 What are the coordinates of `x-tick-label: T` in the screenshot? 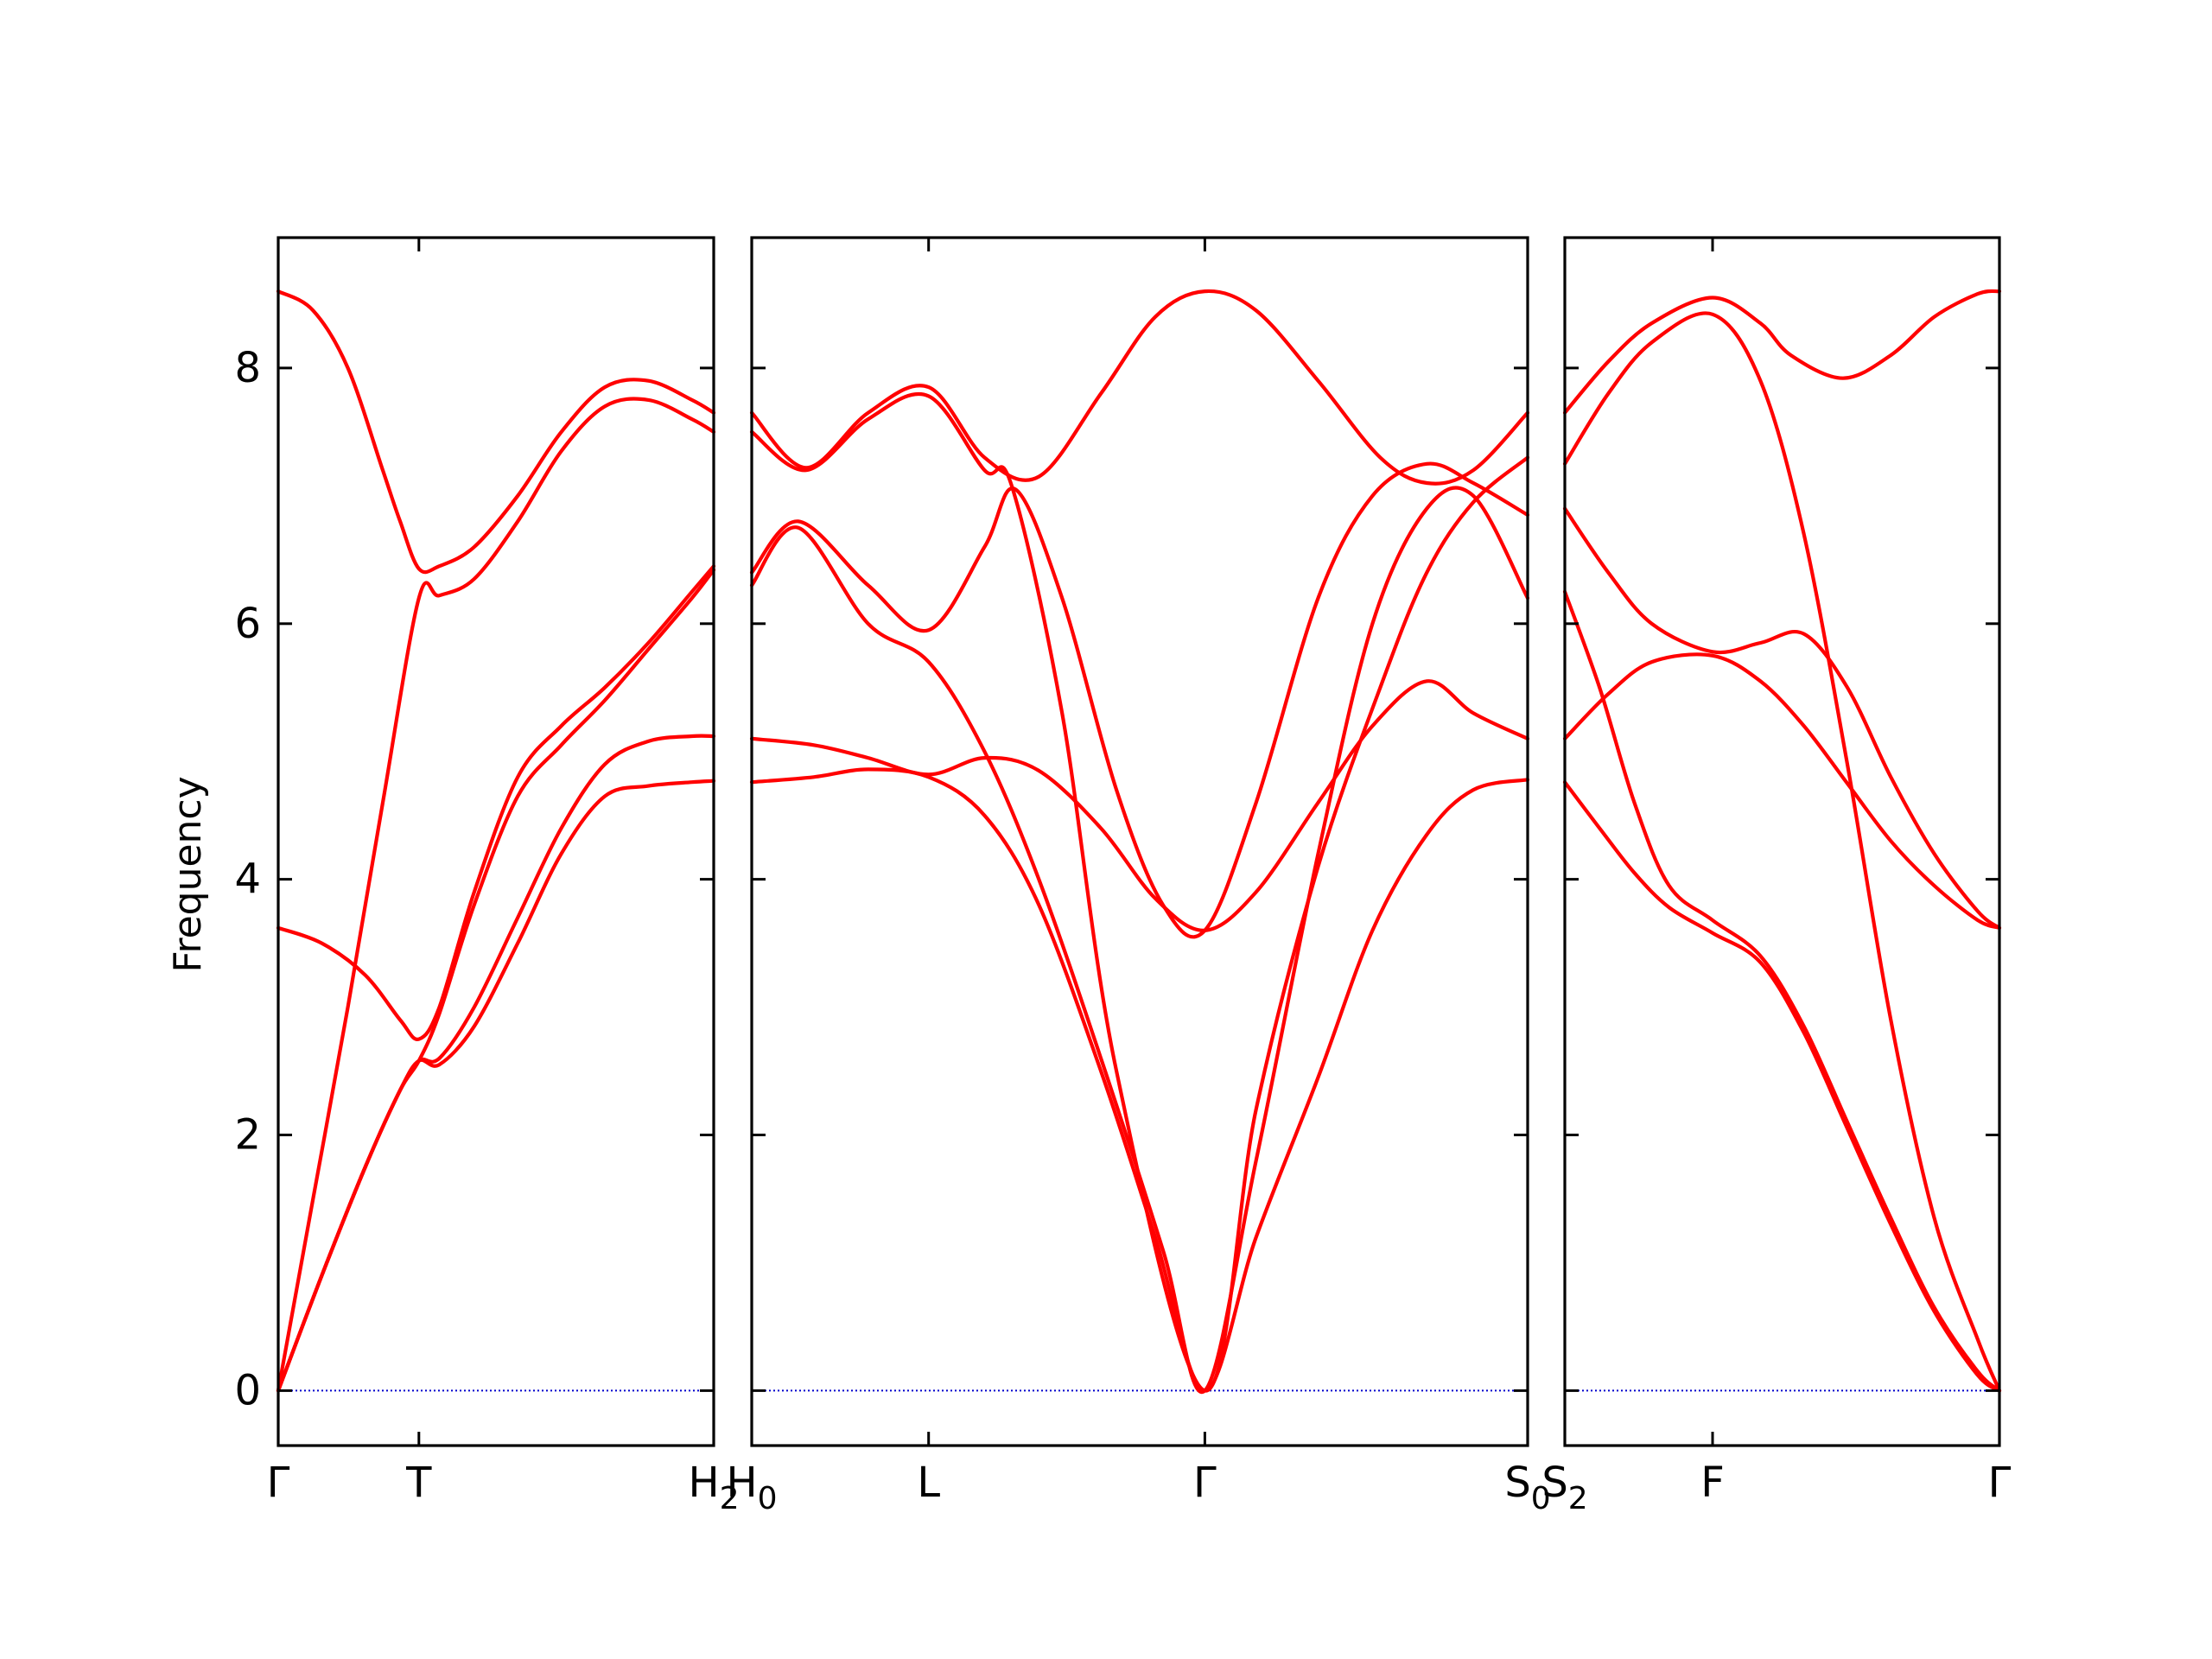 It's located at (418, 1483).